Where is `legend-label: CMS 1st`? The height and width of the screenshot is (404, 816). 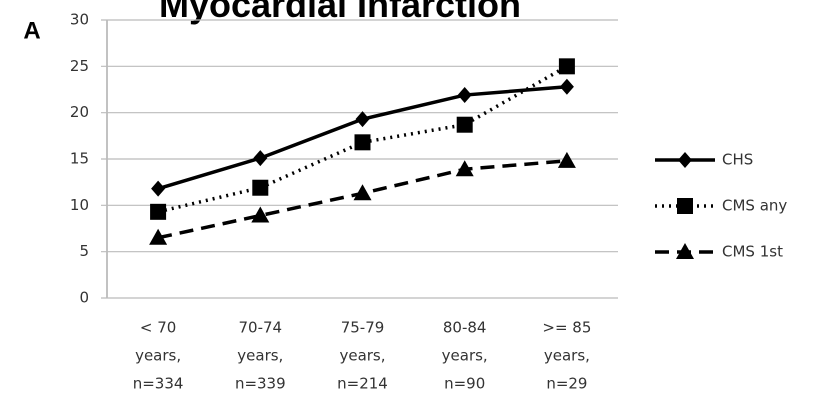
legend-label: CMS 1st is located at coordinates (752, 252).